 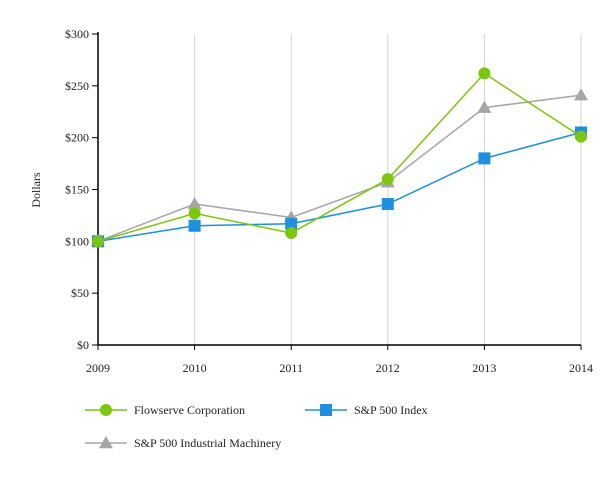 I want to click on x-tick-label: 2009, so click(x=98, y=368).